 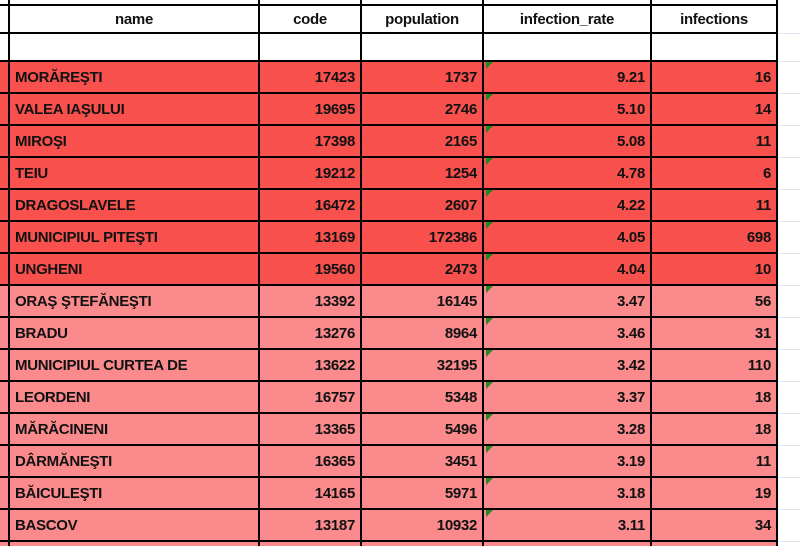 What do you see at coordinates (135, 238) in the screenshot?
I see `cell-name: MUNICIPIUL PITEŞTI` at bounding box center [135, 238].